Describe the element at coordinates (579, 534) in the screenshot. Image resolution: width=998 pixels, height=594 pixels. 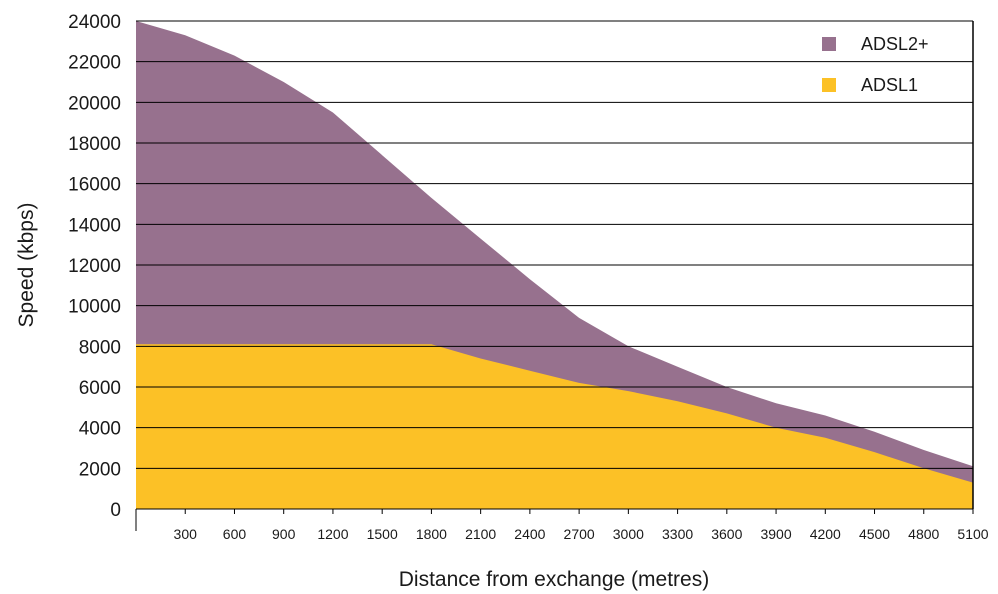
I see `x-tick-label: 2700` at that location.